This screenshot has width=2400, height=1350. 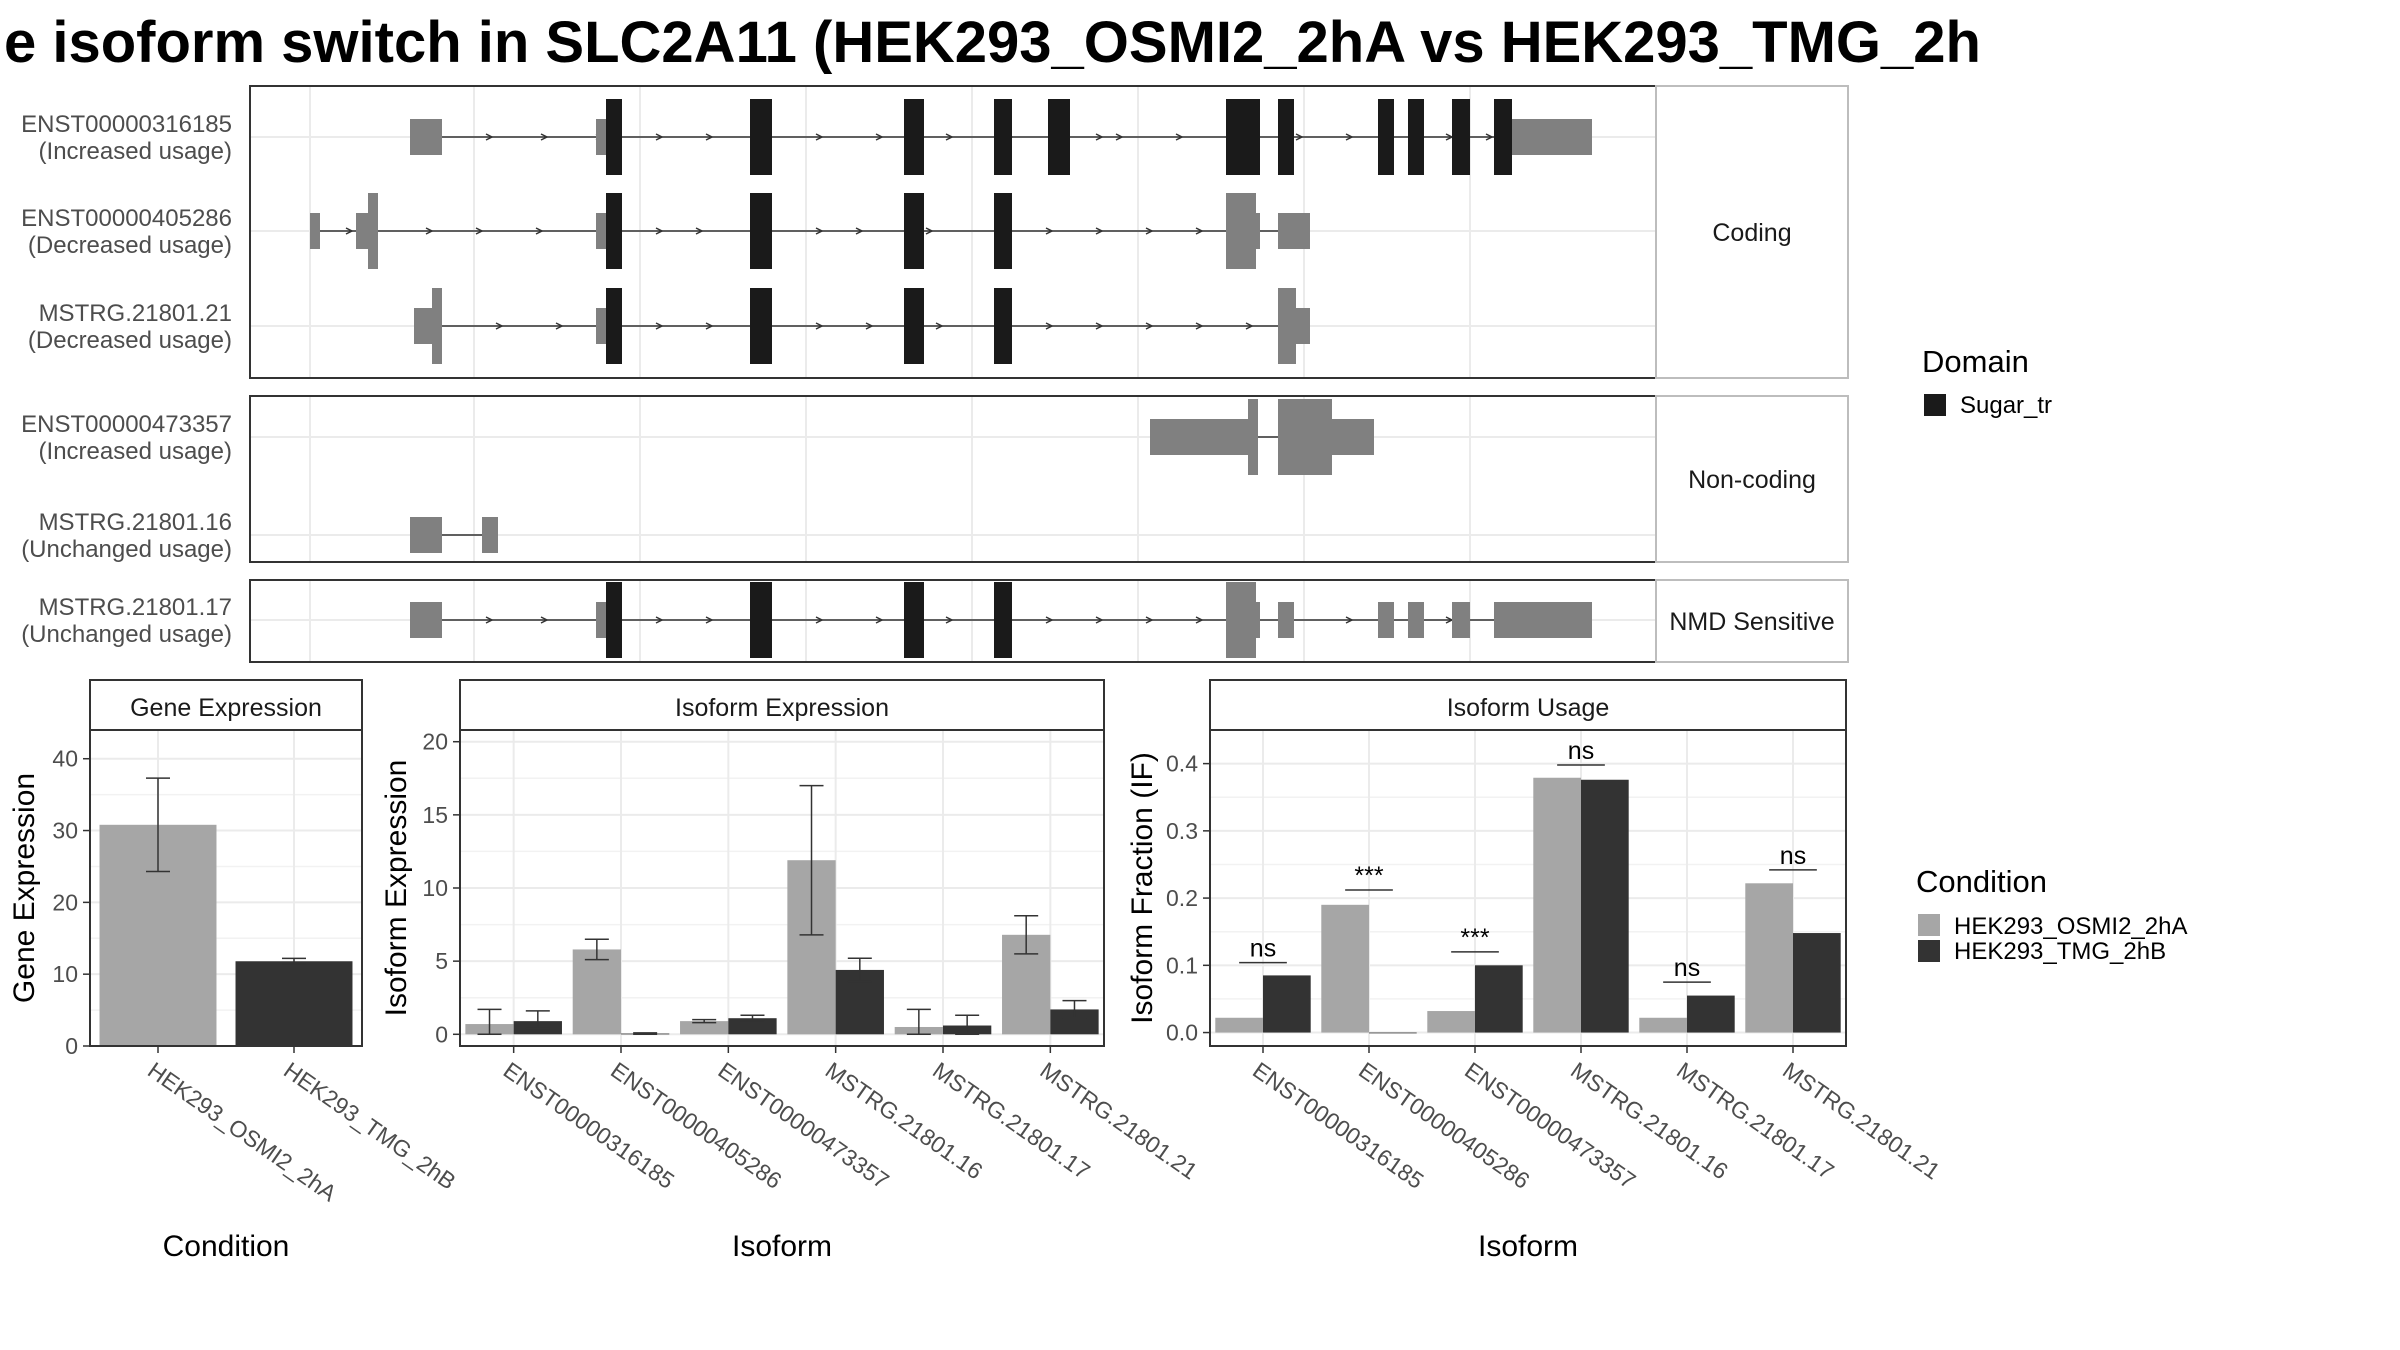 What do you see at coordinates (126, 549) in the screenshot?
I see `transcript-usage-label: (Unchanged usage)` at bounding box center [126, 549].